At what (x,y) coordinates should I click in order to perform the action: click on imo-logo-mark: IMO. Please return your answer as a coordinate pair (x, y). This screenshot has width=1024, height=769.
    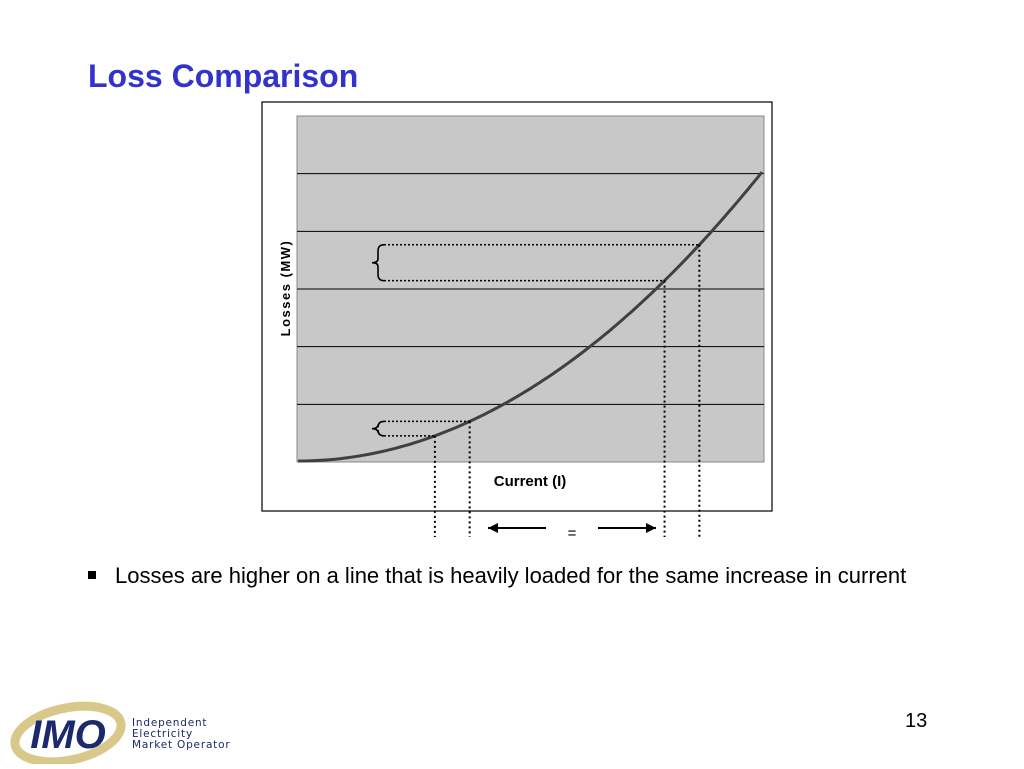
    Looking at the image, I should click on (68, 735).